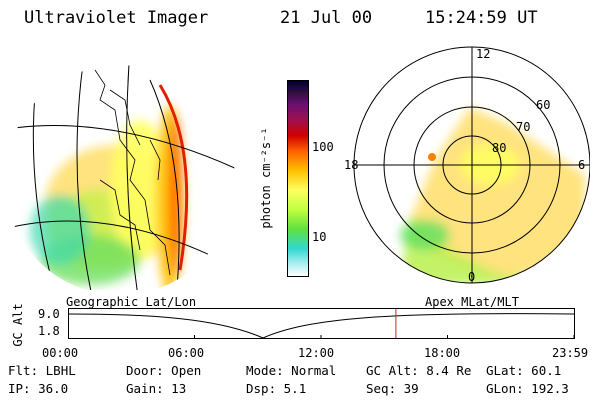  What do you see at coordinates (266, 178) in the screenshot?
I see `colorbar-unit-label: photon cm⁻²s⁻¹` at bounding box center [266, 178].